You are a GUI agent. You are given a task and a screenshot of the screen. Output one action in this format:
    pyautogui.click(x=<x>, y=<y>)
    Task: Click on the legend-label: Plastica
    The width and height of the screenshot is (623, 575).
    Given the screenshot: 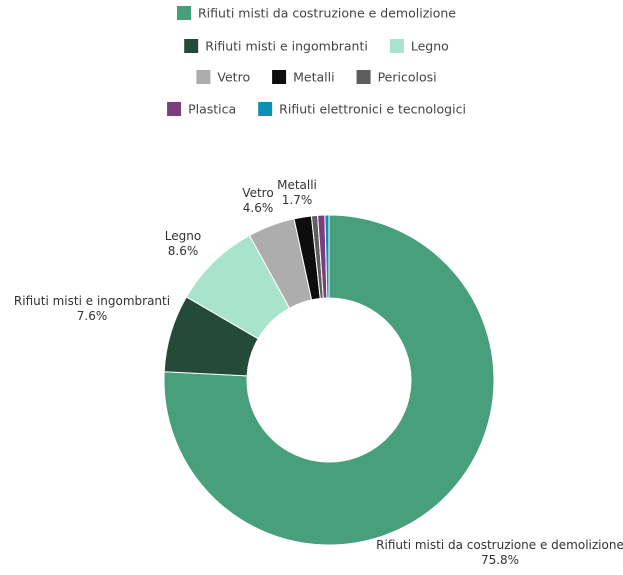 What is the action you would take?
    pyautogui.click(x=212, y=109)
    